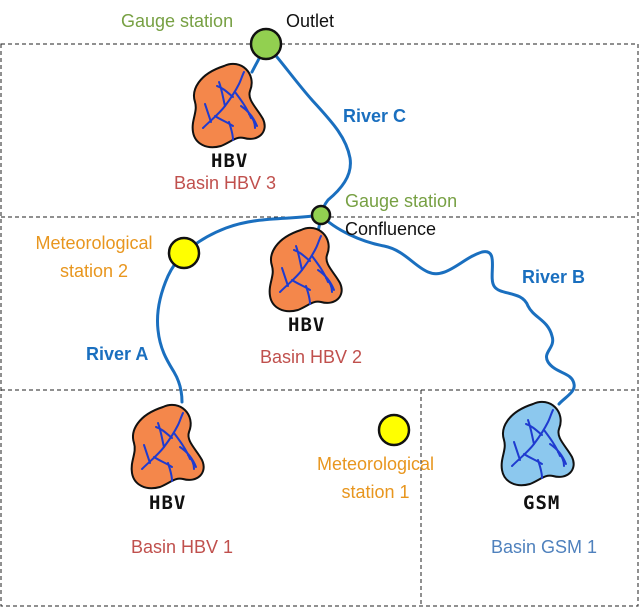 The width and height of the screenshot is (640, 609). Describe the element at coordinates (182, 547) in the screenshot. I see `basin-hbv-1-name: Basin HBV 1` at that location.